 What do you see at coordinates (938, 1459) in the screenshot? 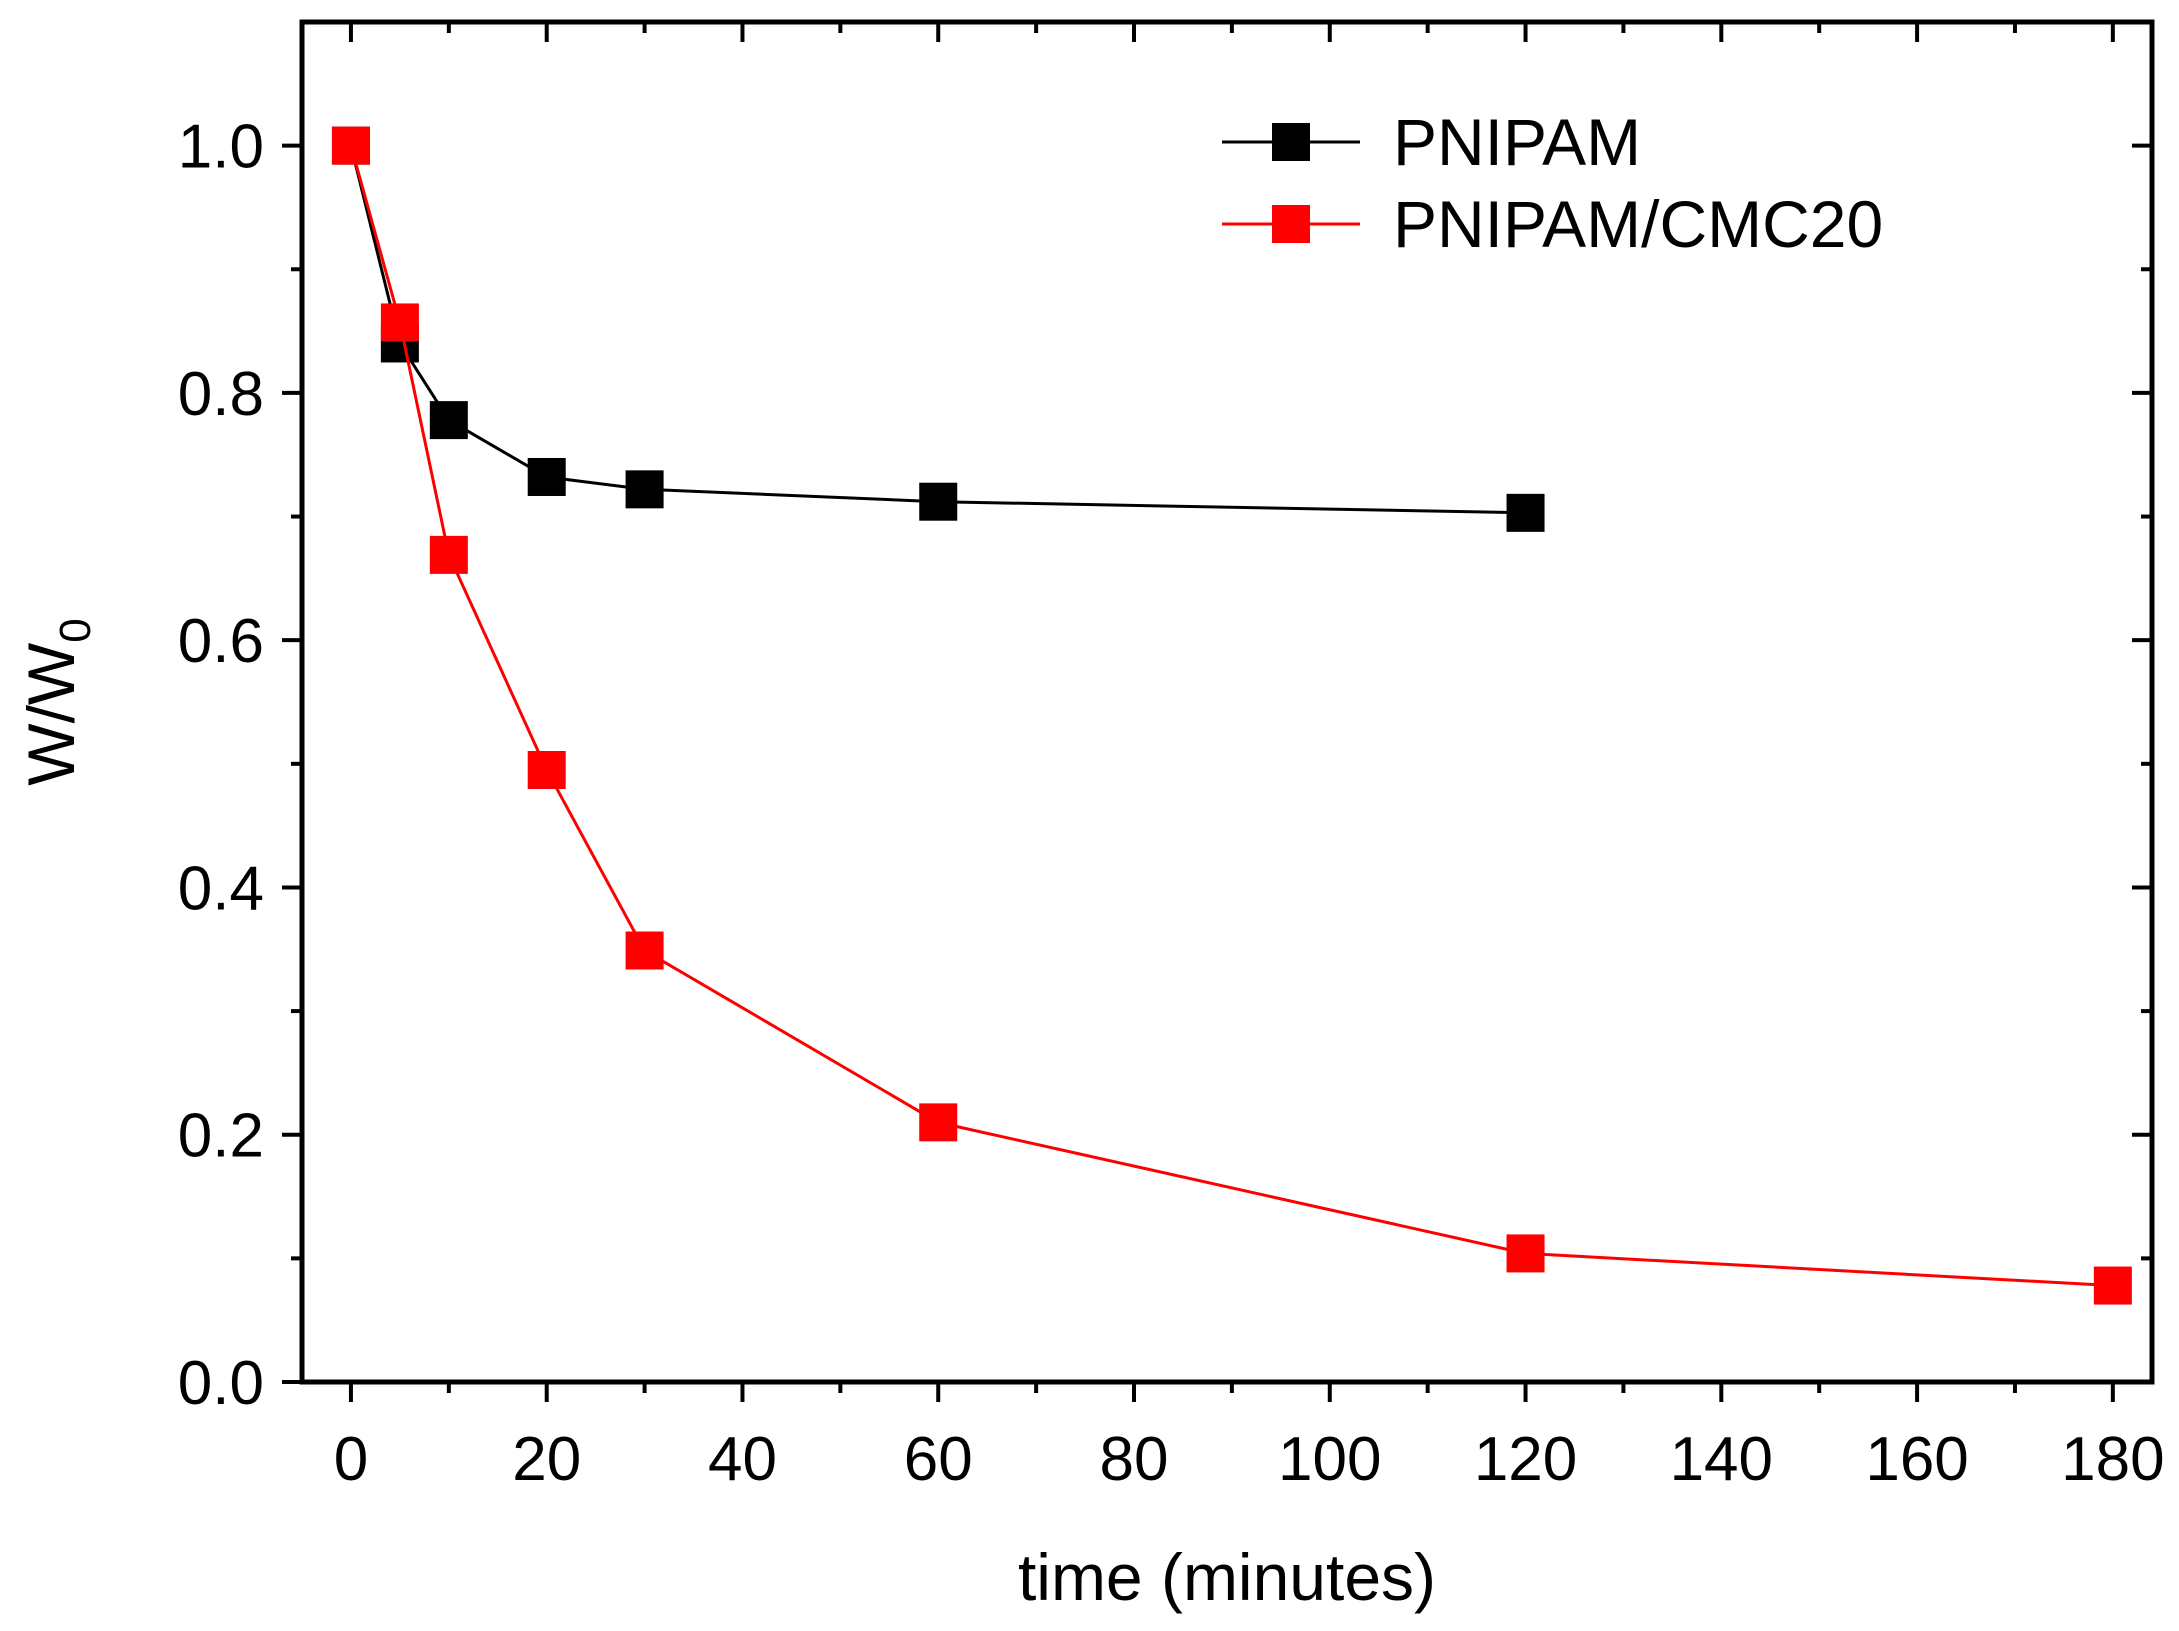
I see `x-tick-label: 60` at bounding box center [938, 1459].